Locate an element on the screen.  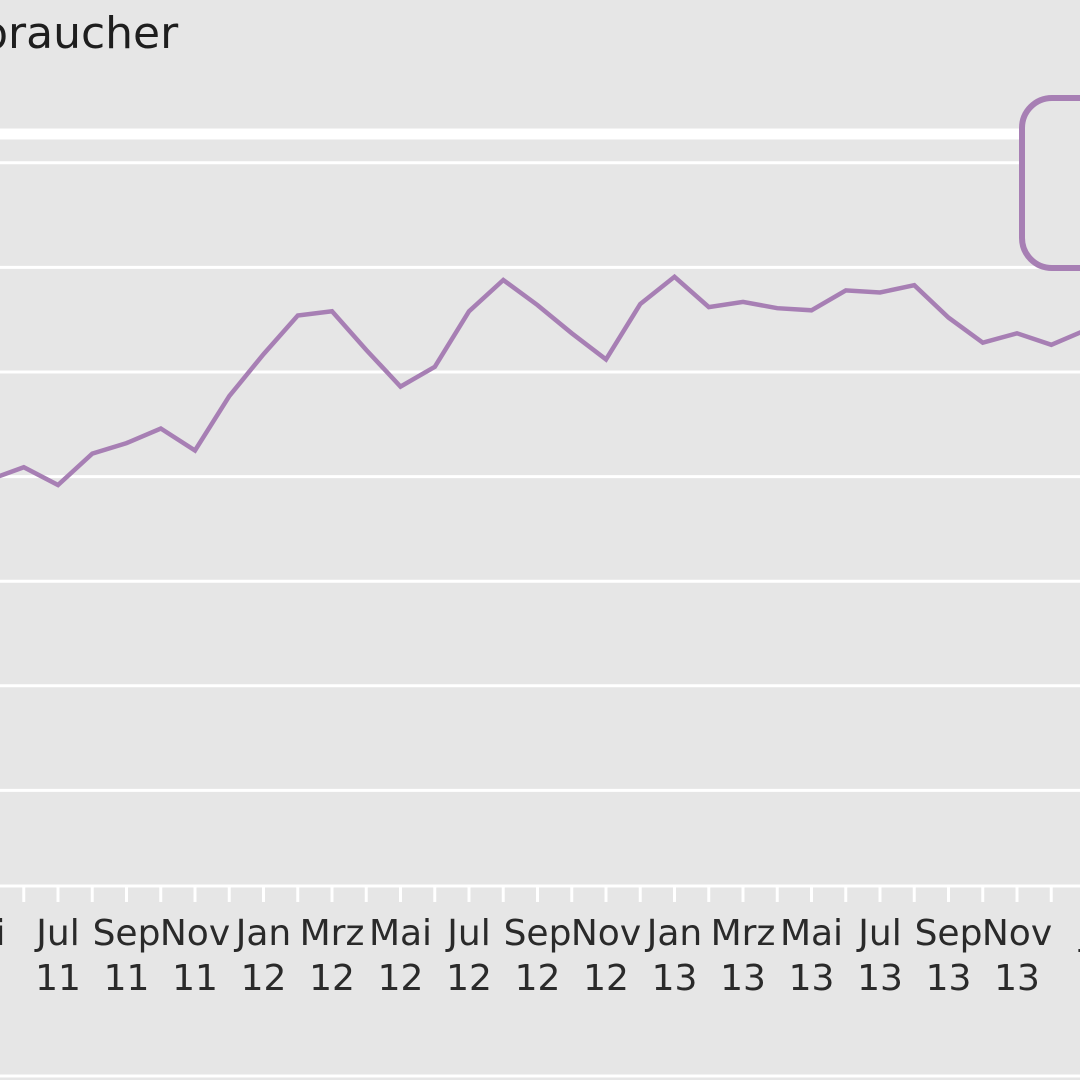
legend-box is located at coordinates (1049, 183).